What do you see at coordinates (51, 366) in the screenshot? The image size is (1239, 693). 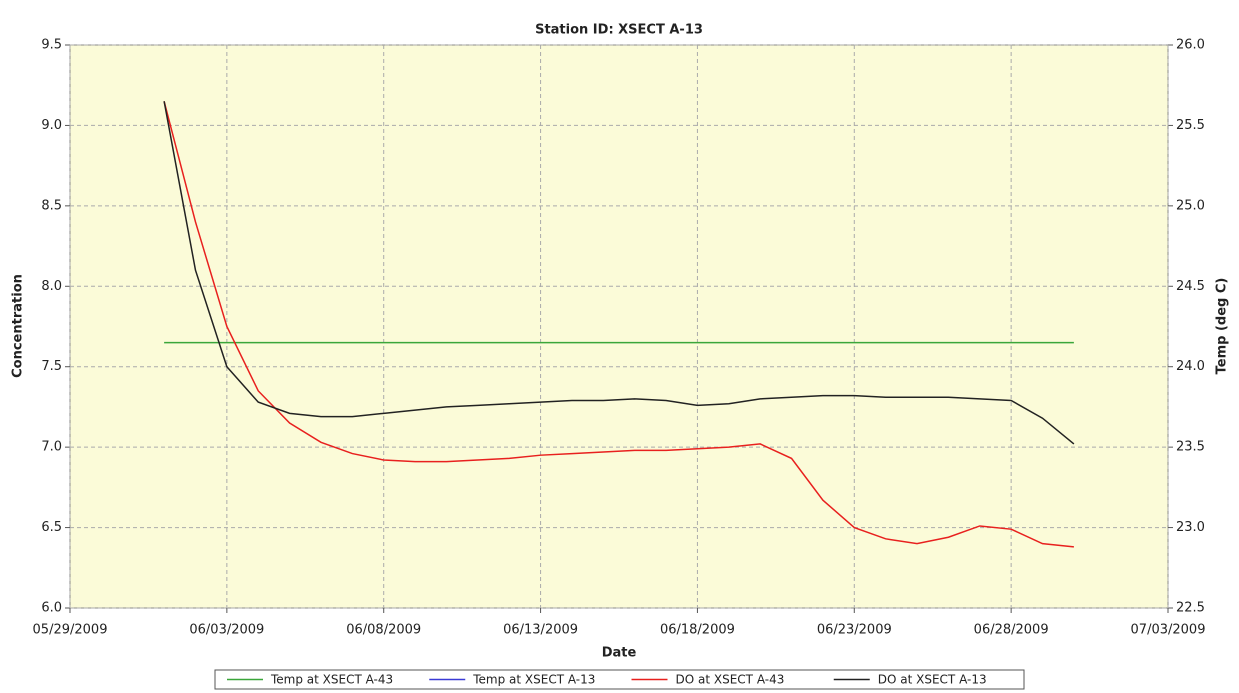 I see `y-tick-label: 7.5` at bounding box center [51, 366].